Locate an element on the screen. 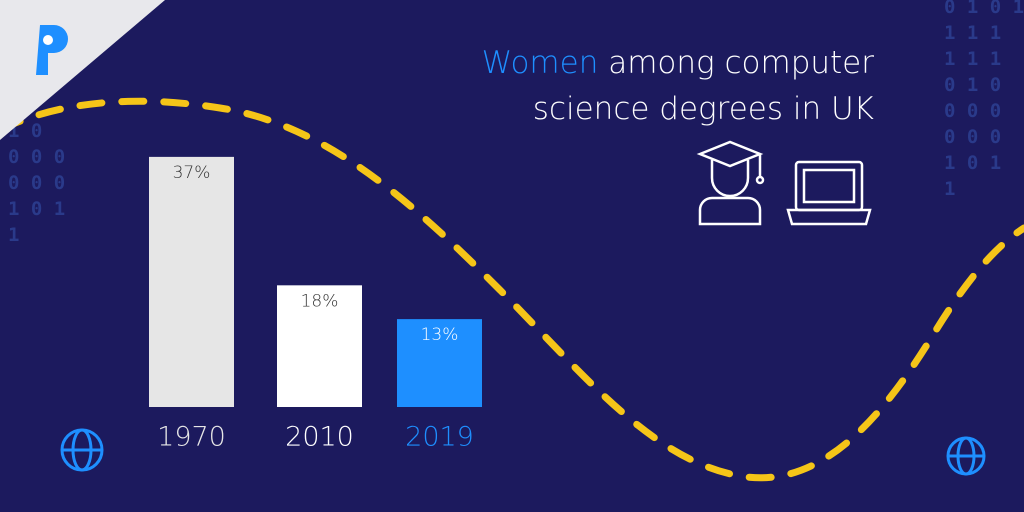 The width and height of the screenshot is (1024, 512). binary-row: 1 0 is located at coordinates (25, 131).